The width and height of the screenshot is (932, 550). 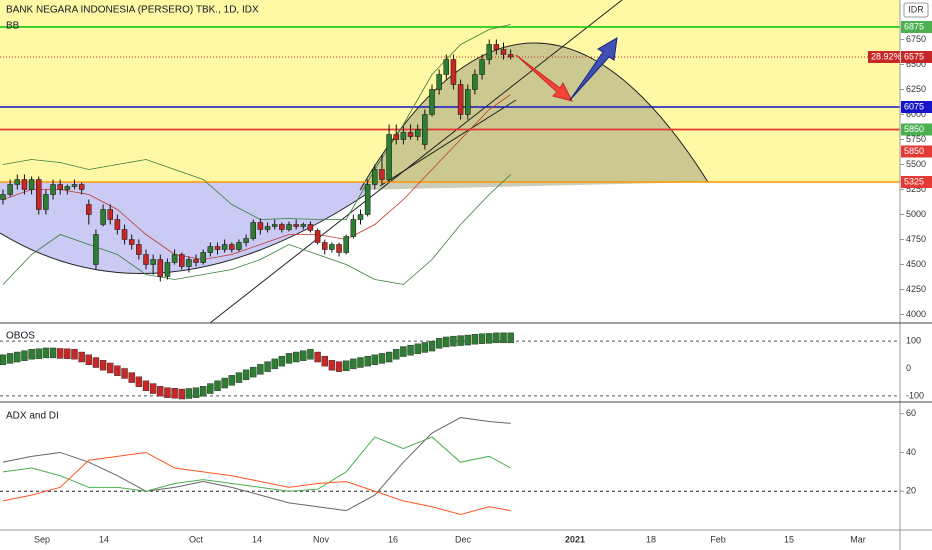 I want to click on x-tick-label: 16, so click(x=393, y=539).